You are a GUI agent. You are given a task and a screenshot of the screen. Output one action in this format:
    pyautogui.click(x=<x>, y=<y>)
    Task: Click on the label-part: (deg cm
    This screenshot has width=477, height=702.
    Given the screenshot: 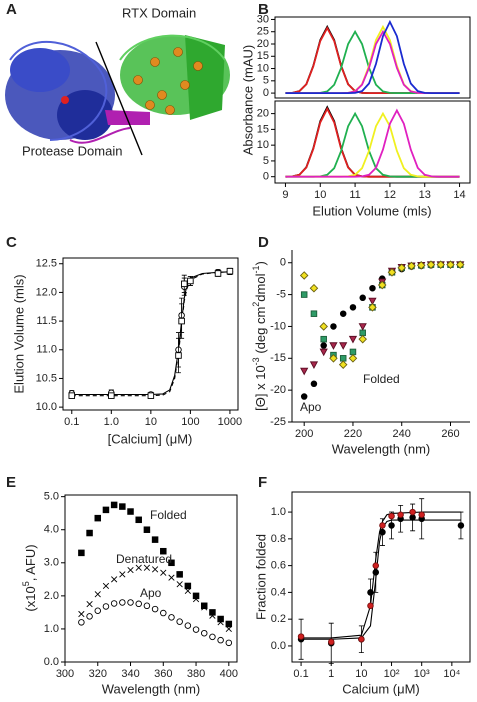 What is the action you would take?
    pyautogui.click(x=260, y=332)
    